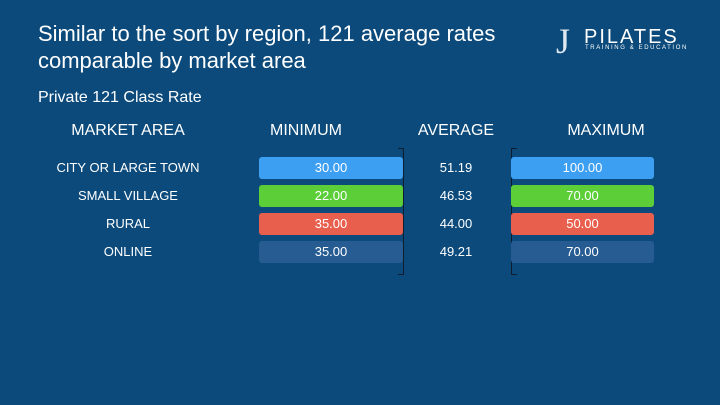 The width and height of the screenshot is (720, 405). What do you see at coordinates (456, 167) in the screenshot?
I see `average: 51.19` at bounding box center [456, 167].